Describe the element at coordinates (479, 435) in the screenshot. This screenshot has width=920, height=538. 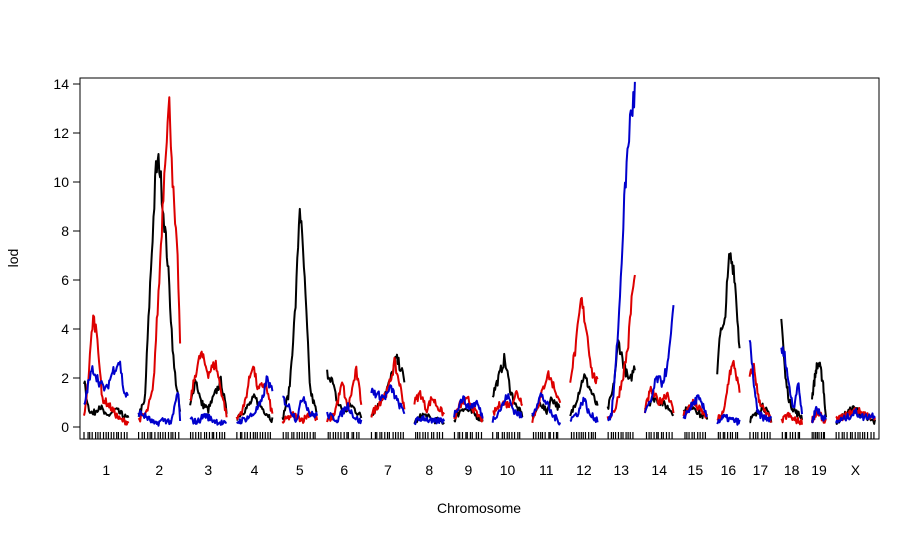
I see `marker-rug` at that location.